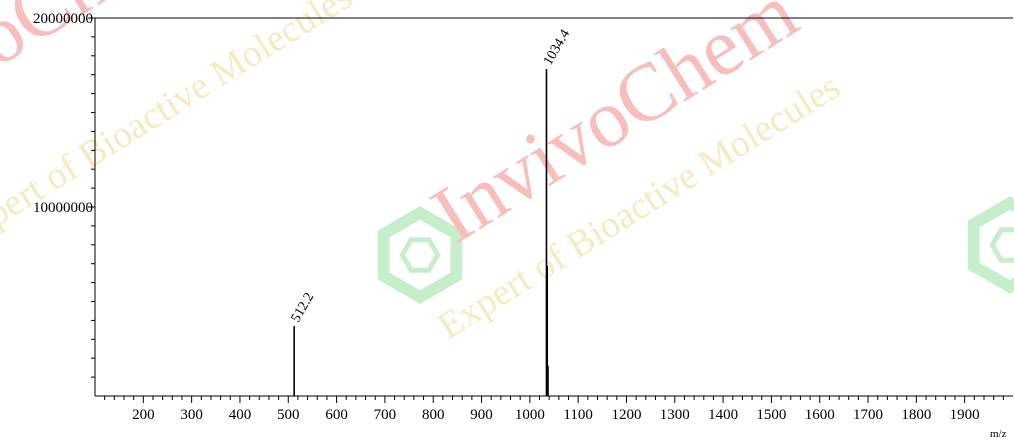 Image resolution: width=1014 pixels, height=442 pixels. I want to click on watermark-logo-icon, so click(420, 255).